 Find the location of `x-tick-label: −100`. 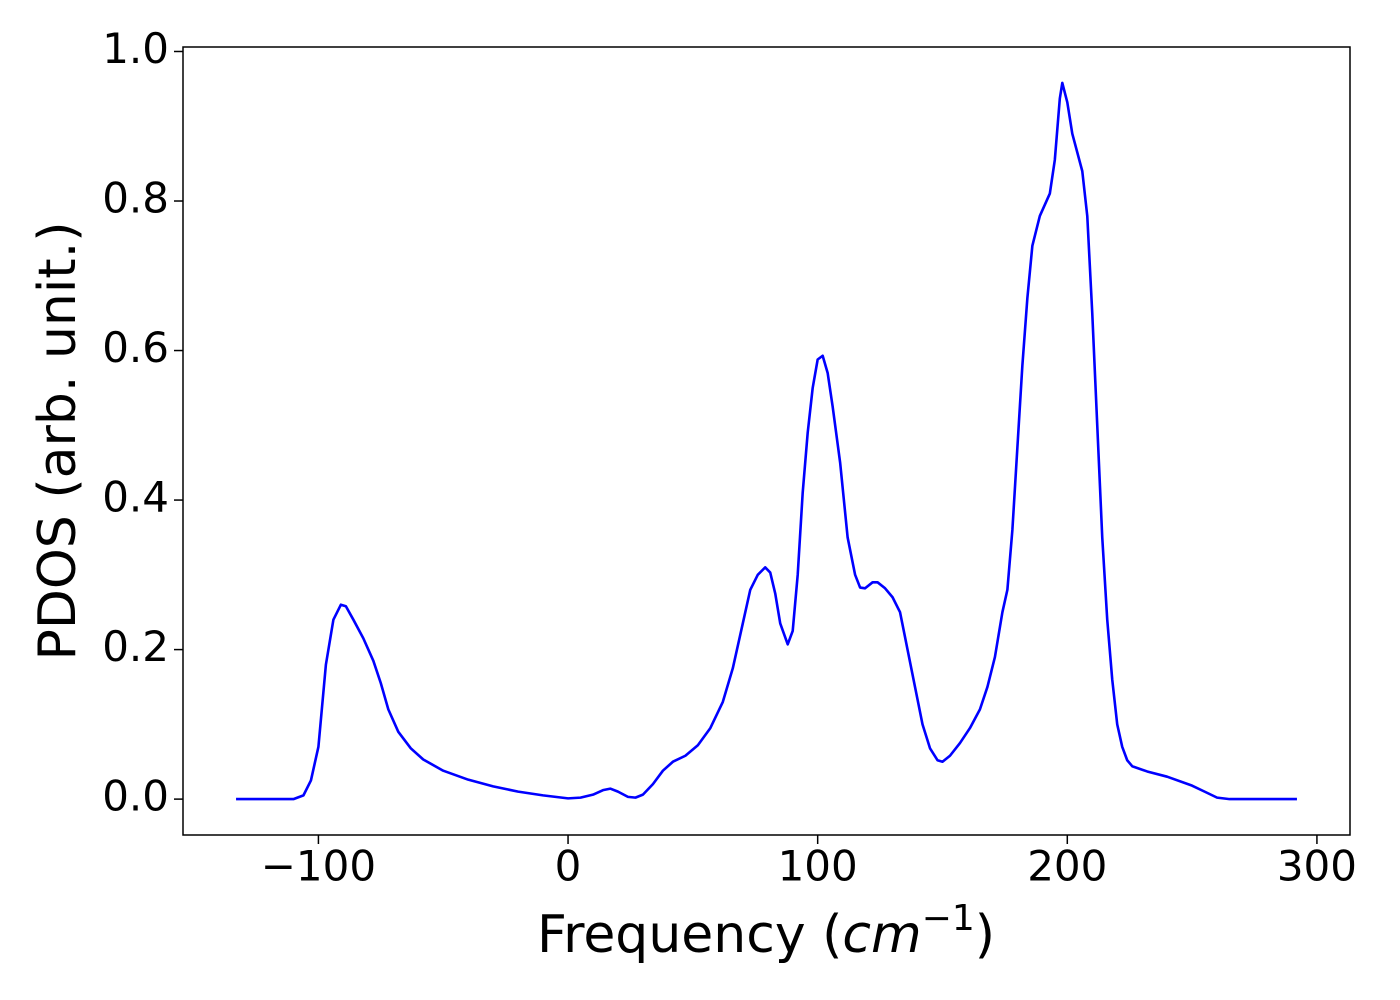

x-tick-label: −100 is located at coordinates (318, 866).